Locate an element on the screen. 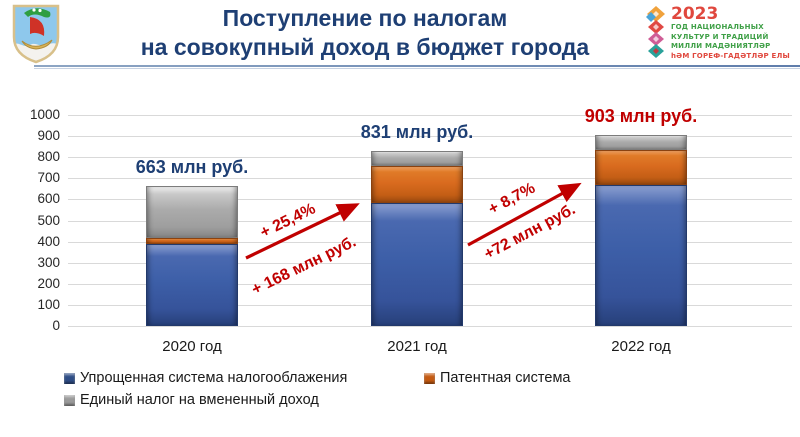 This screenshot has width=800, height=437. y-axis-tick-label: 100 is located at coordinates (48, 304).